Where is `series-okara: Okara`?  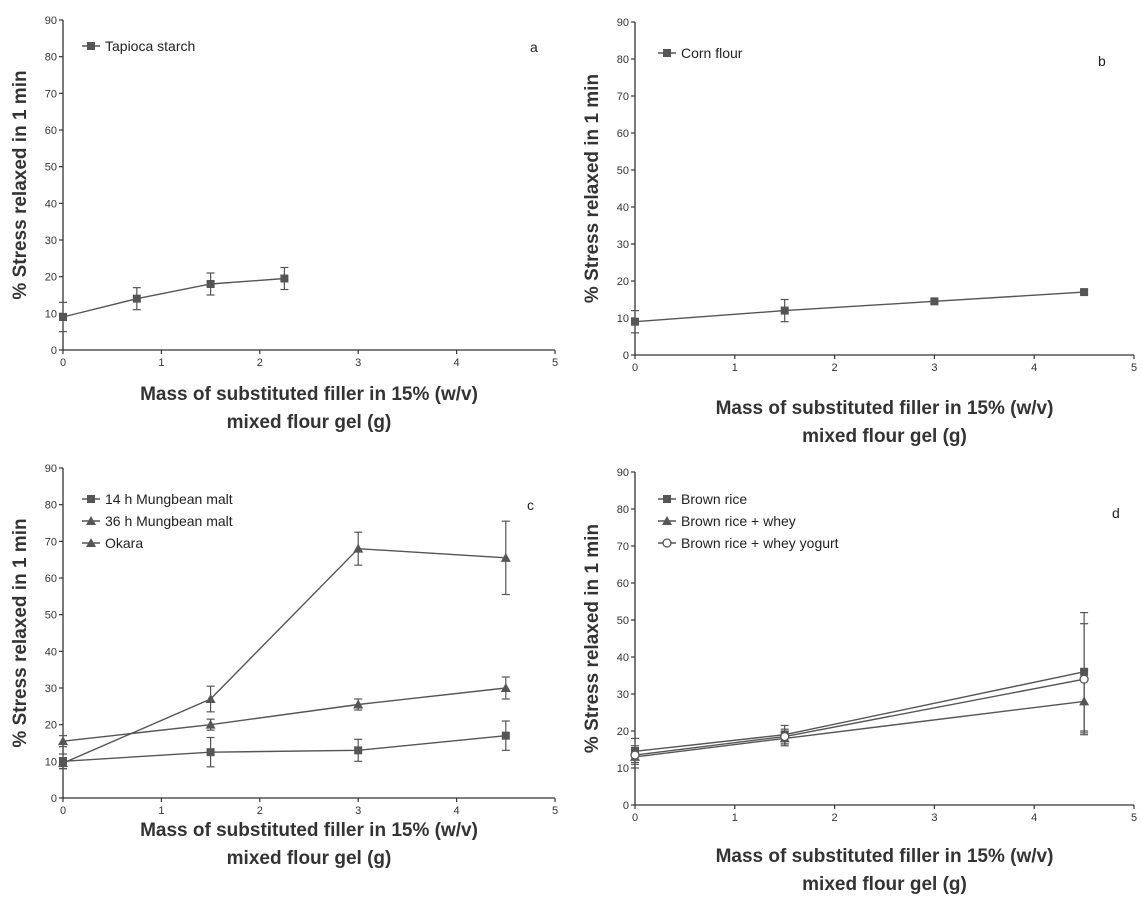
series-okara: Okara is located at coordinates (284, 645).